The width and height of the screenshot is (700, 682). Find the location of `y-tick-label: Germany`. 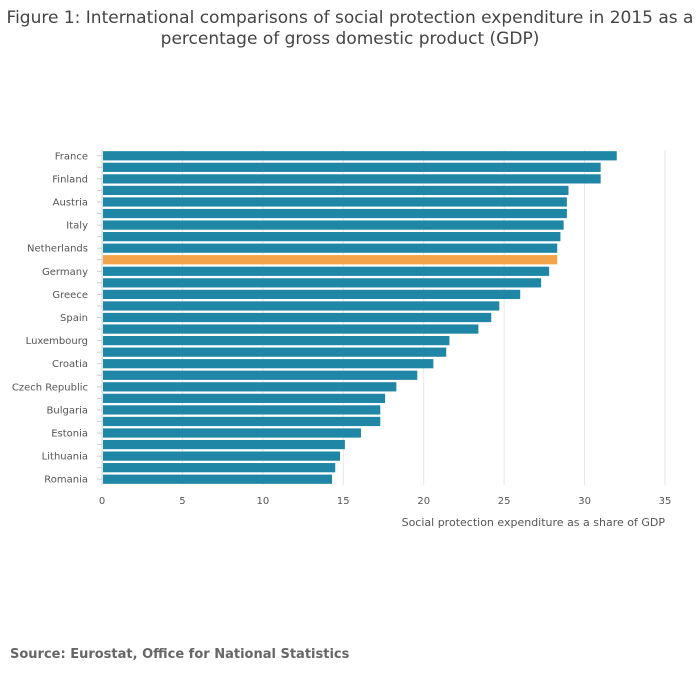

y-tick-label: Germany is located at coordinates (65, 272).